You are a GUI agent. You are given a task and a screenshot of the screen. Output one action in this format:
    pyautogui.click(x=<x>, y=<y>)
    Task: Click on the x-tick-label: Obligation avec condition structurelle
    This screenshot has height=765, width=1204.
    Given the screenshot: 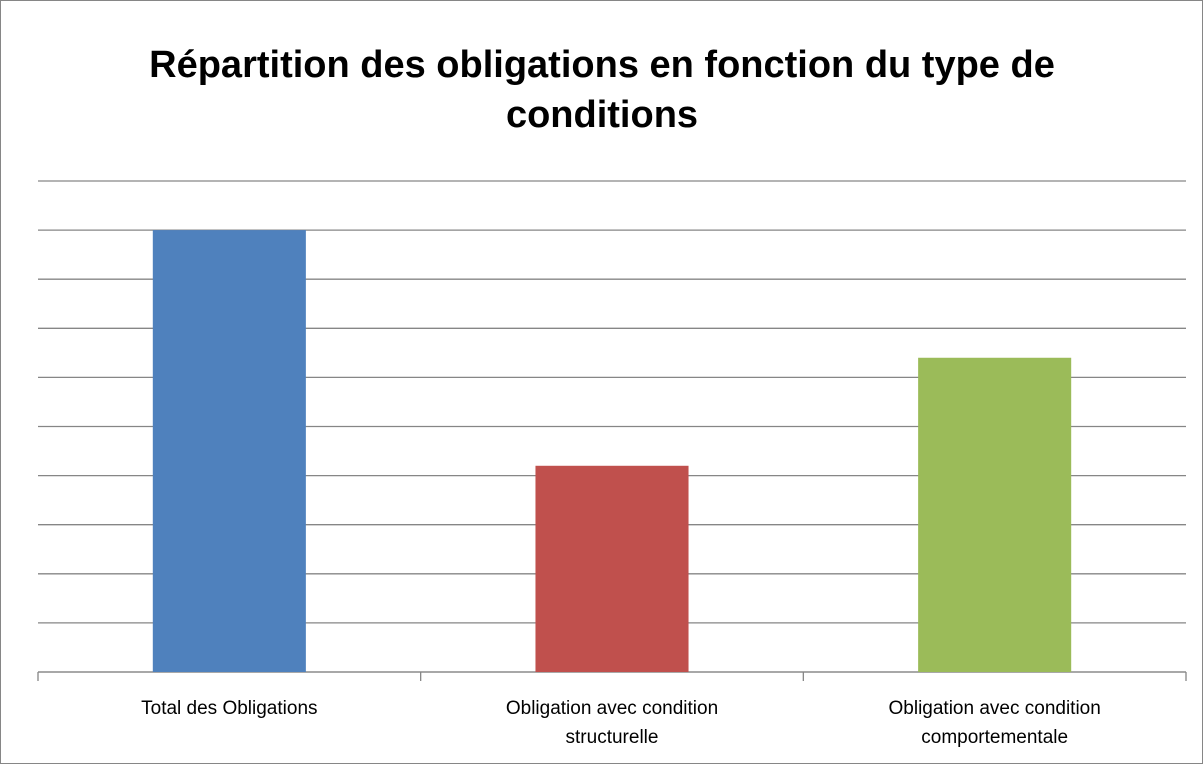 What is the action you would take?
    pyautogui.click(x=612, y=723)
    